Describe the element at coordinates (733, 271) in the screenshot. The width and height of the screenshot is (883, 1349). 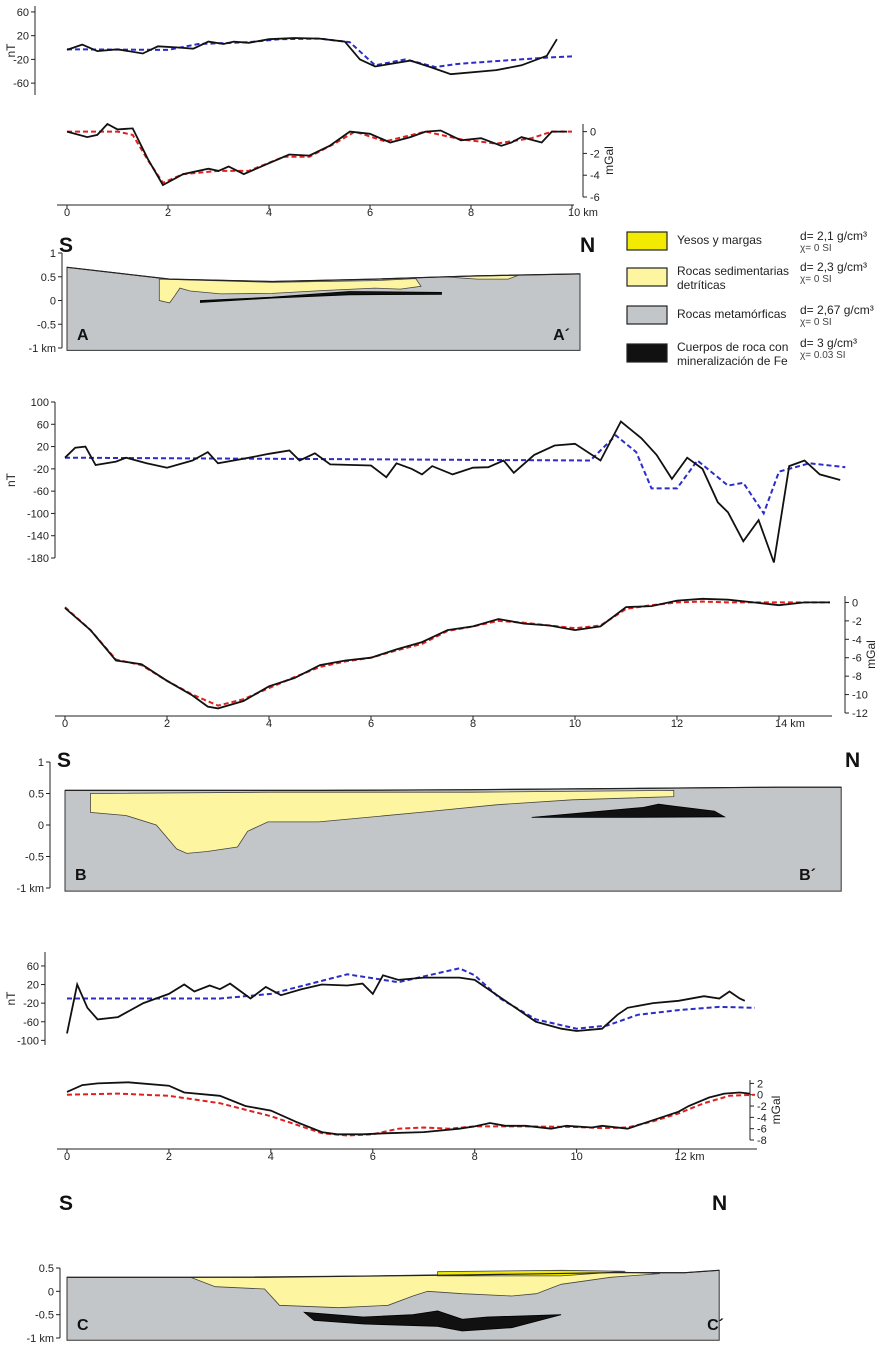
I see `legend-label: Rocas sedimentarias` at that location.